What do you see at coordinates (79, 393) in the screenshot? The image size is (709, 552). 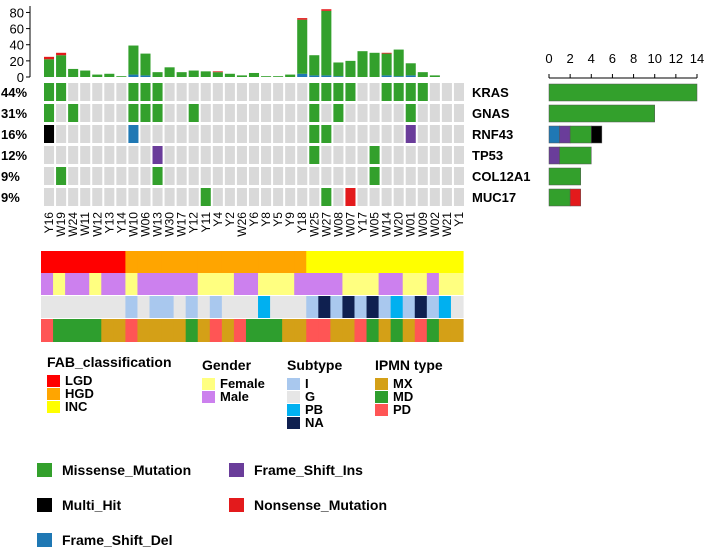 I see `legend-label: HGD` at bounding box center [79, 393].